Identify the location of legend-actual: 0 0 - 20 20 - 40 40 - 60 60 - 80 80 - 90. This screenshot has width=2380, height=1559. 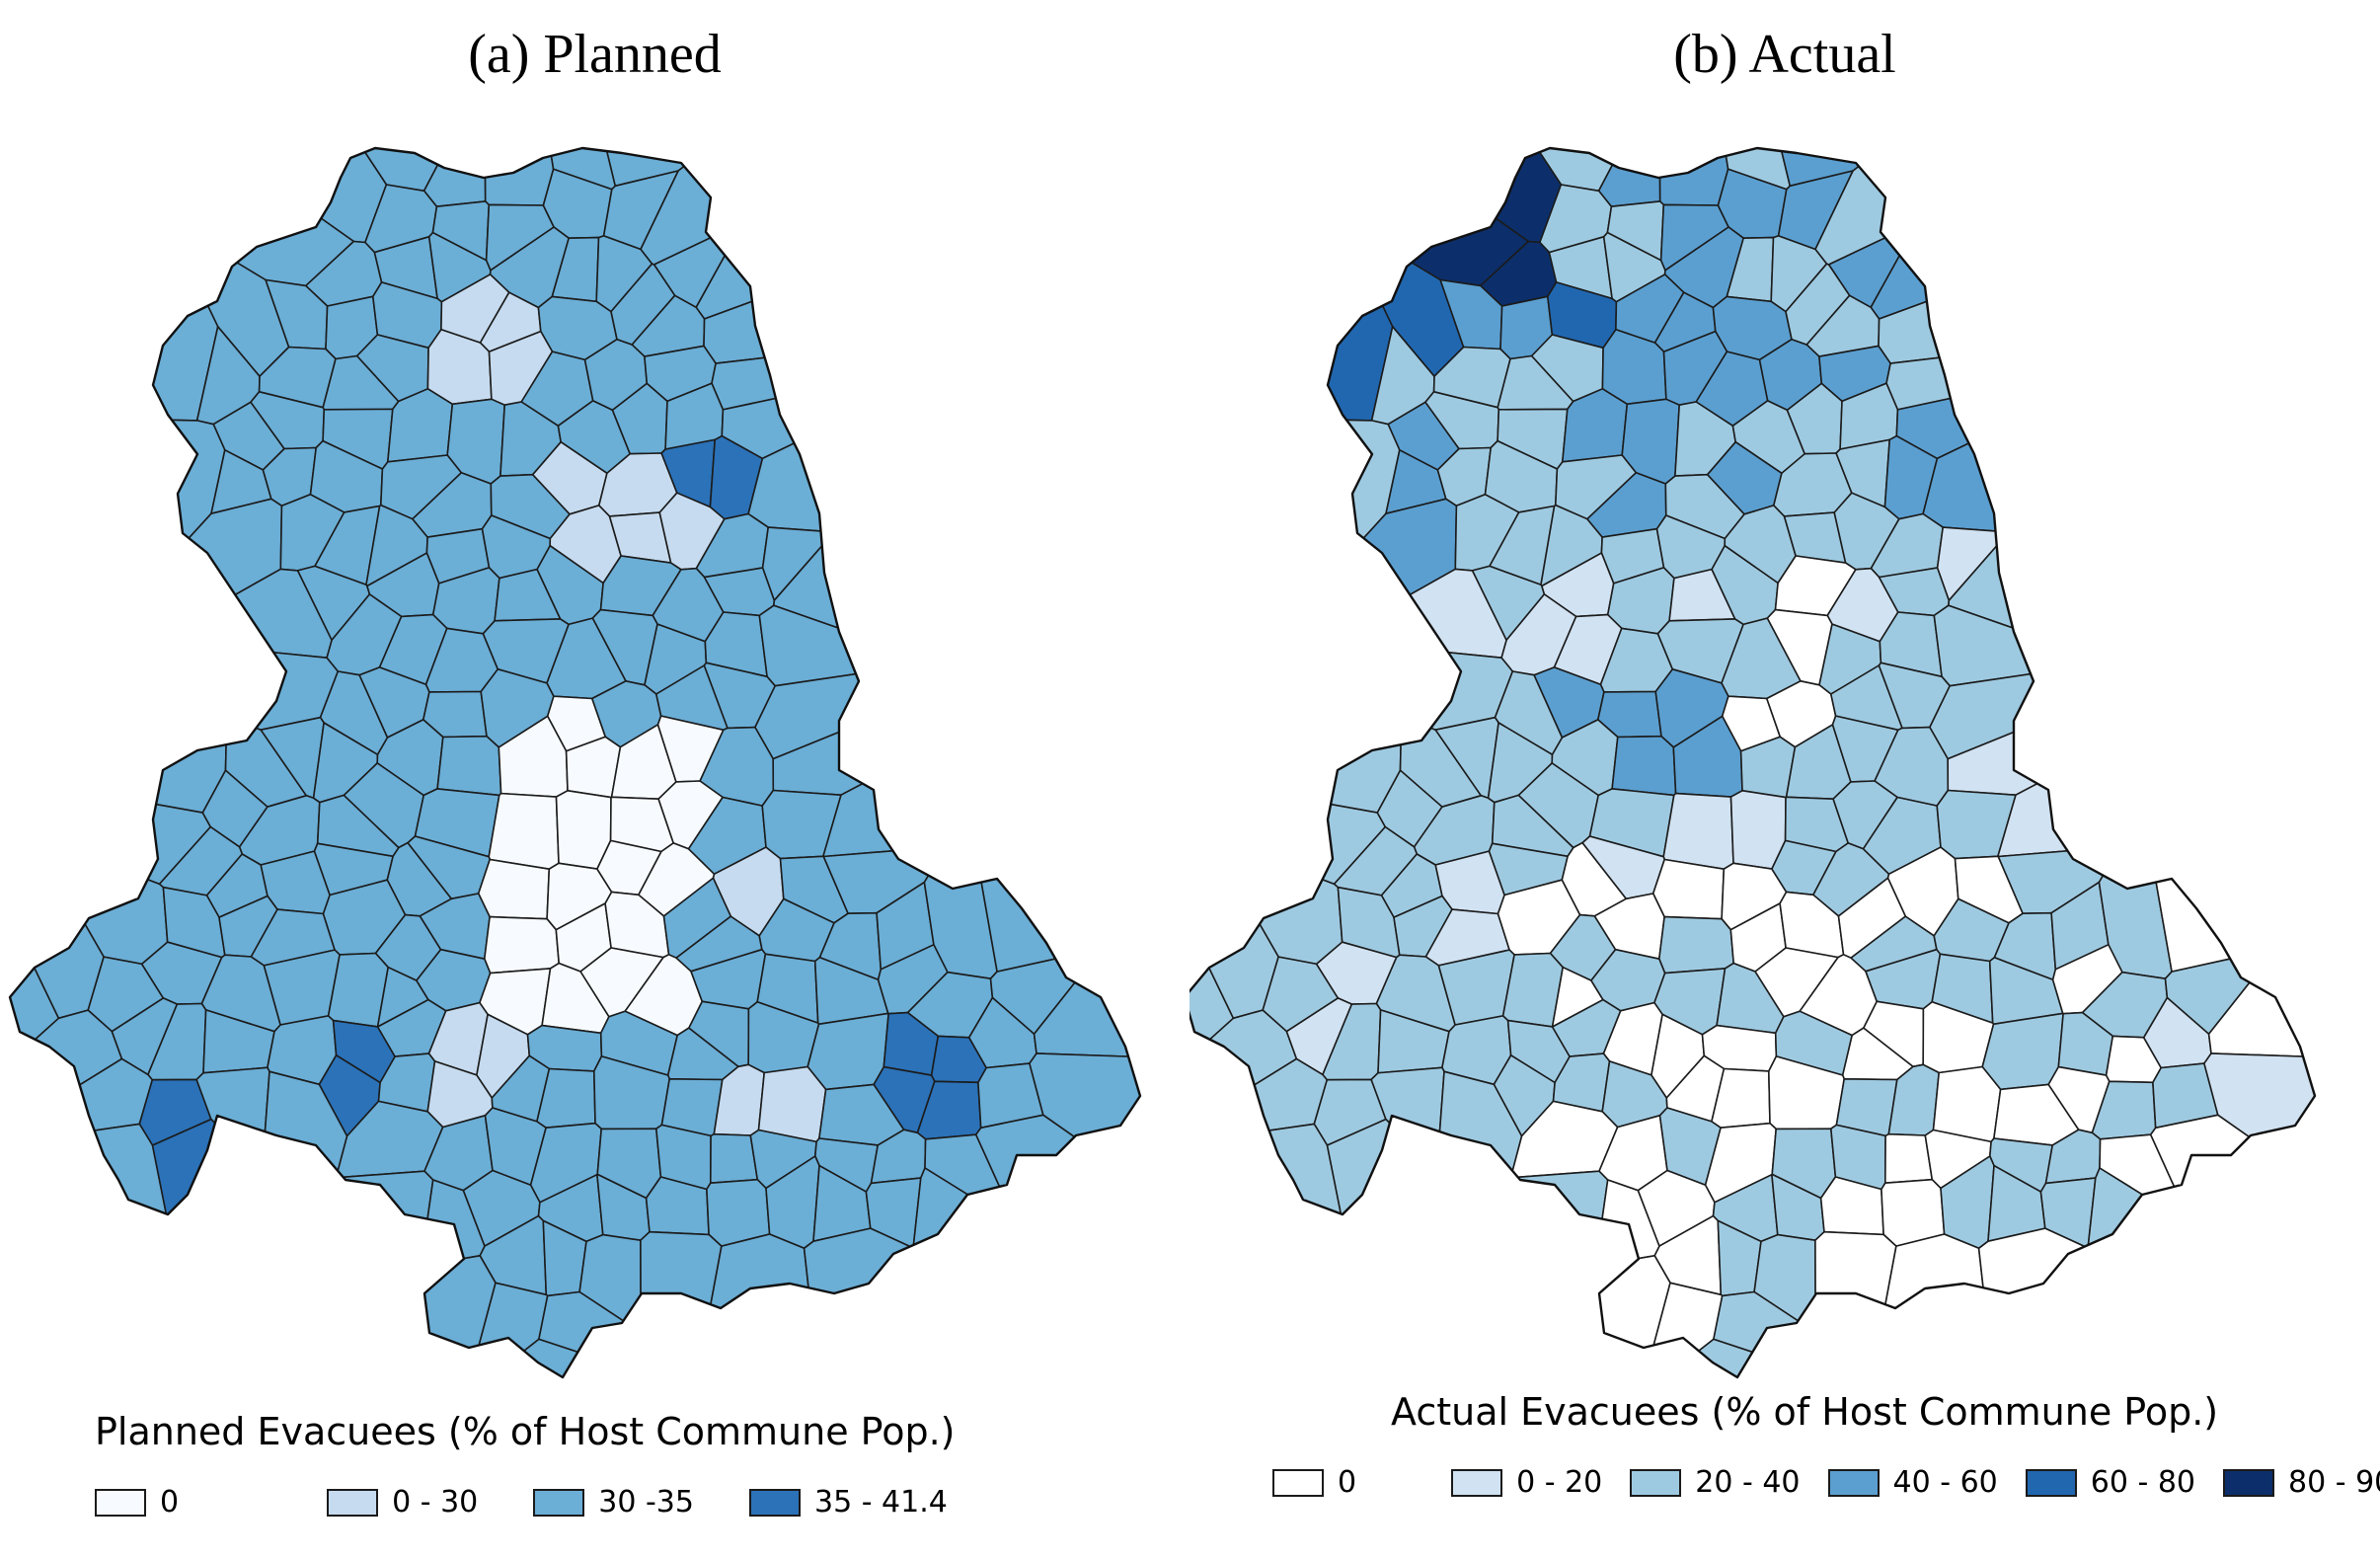
(1826, 1482).